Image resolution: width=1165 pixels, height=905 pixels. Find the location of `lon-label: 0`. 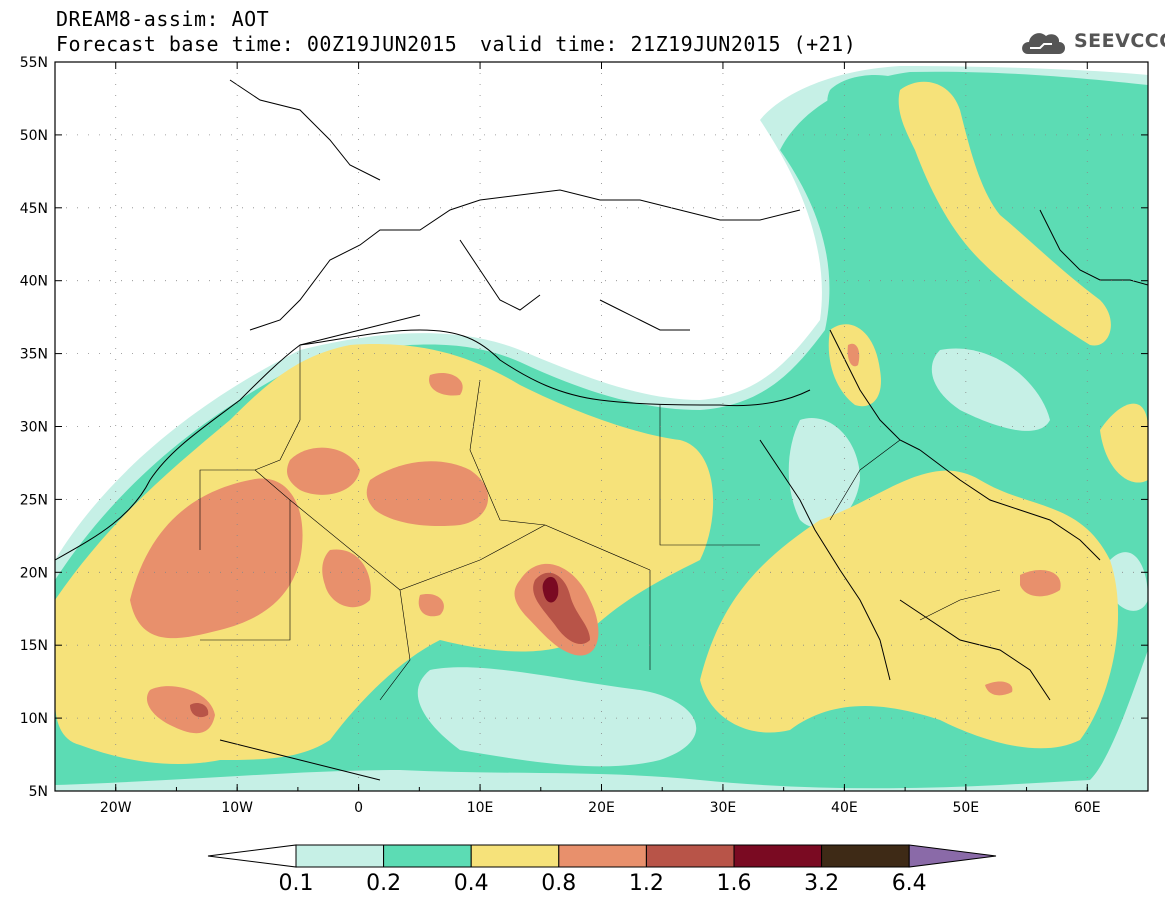

lon-label: 0 is located at coordinates (358, 808).